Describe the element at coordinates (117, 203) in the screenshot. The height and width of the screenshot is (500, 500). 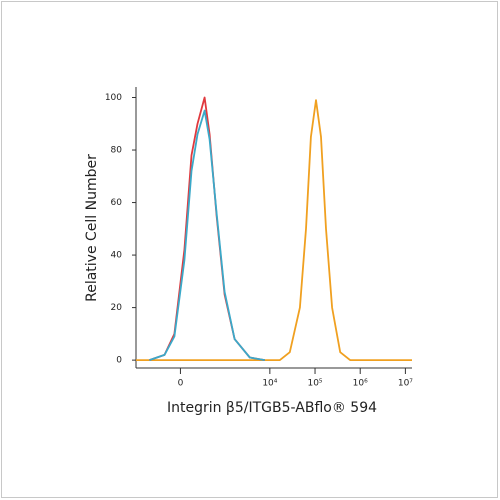
I see `y-tick-label: 60` at that location.